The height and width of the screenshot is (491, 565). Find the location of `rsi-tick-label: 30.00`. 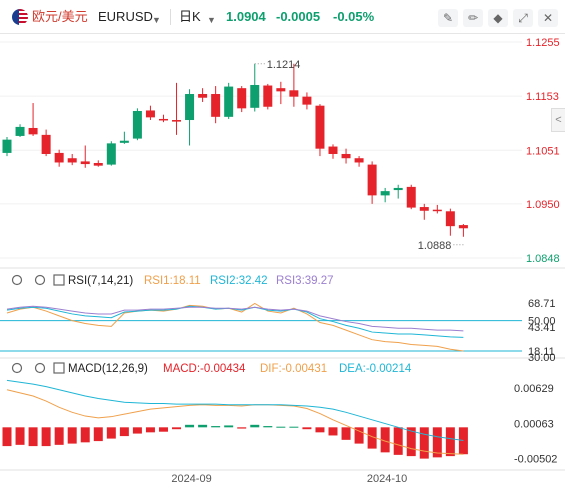

rsi-tick-label: 30.00 is located at coordinates (542, 358).